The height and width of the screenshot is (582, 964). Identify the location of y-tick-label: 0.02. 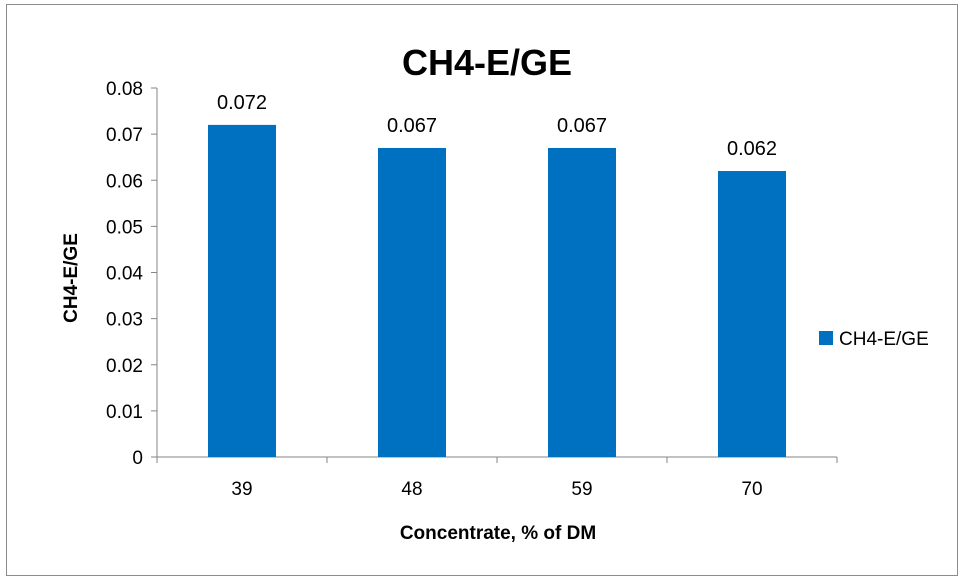
(124, 366).